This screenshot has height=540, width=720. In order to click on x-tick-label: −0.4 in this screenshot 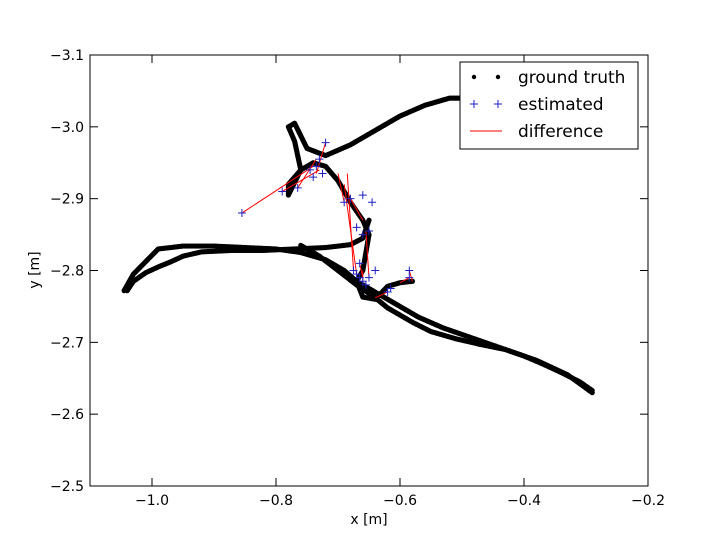, I will do `click(524, 501)`.